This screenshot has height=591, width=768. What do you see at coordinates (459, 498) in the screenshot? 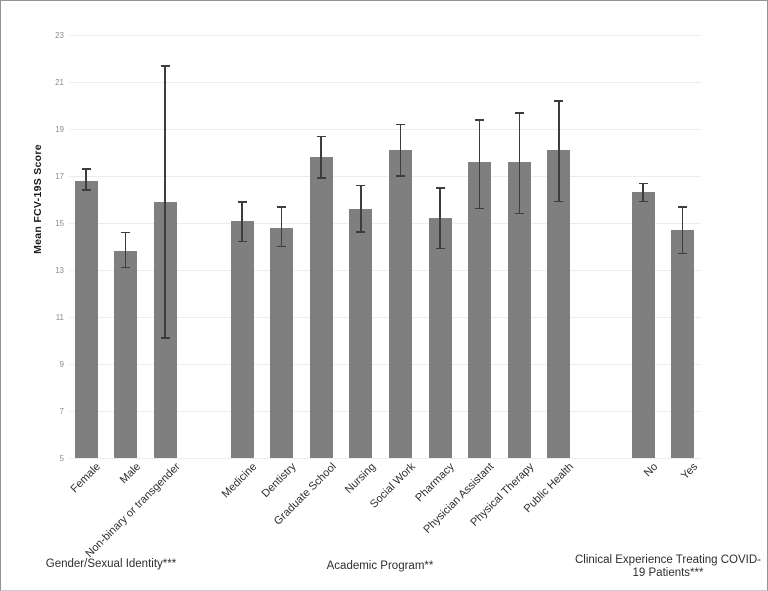
I see `x-tick-label: Physician Assistant` at bounding box center [459, 498].